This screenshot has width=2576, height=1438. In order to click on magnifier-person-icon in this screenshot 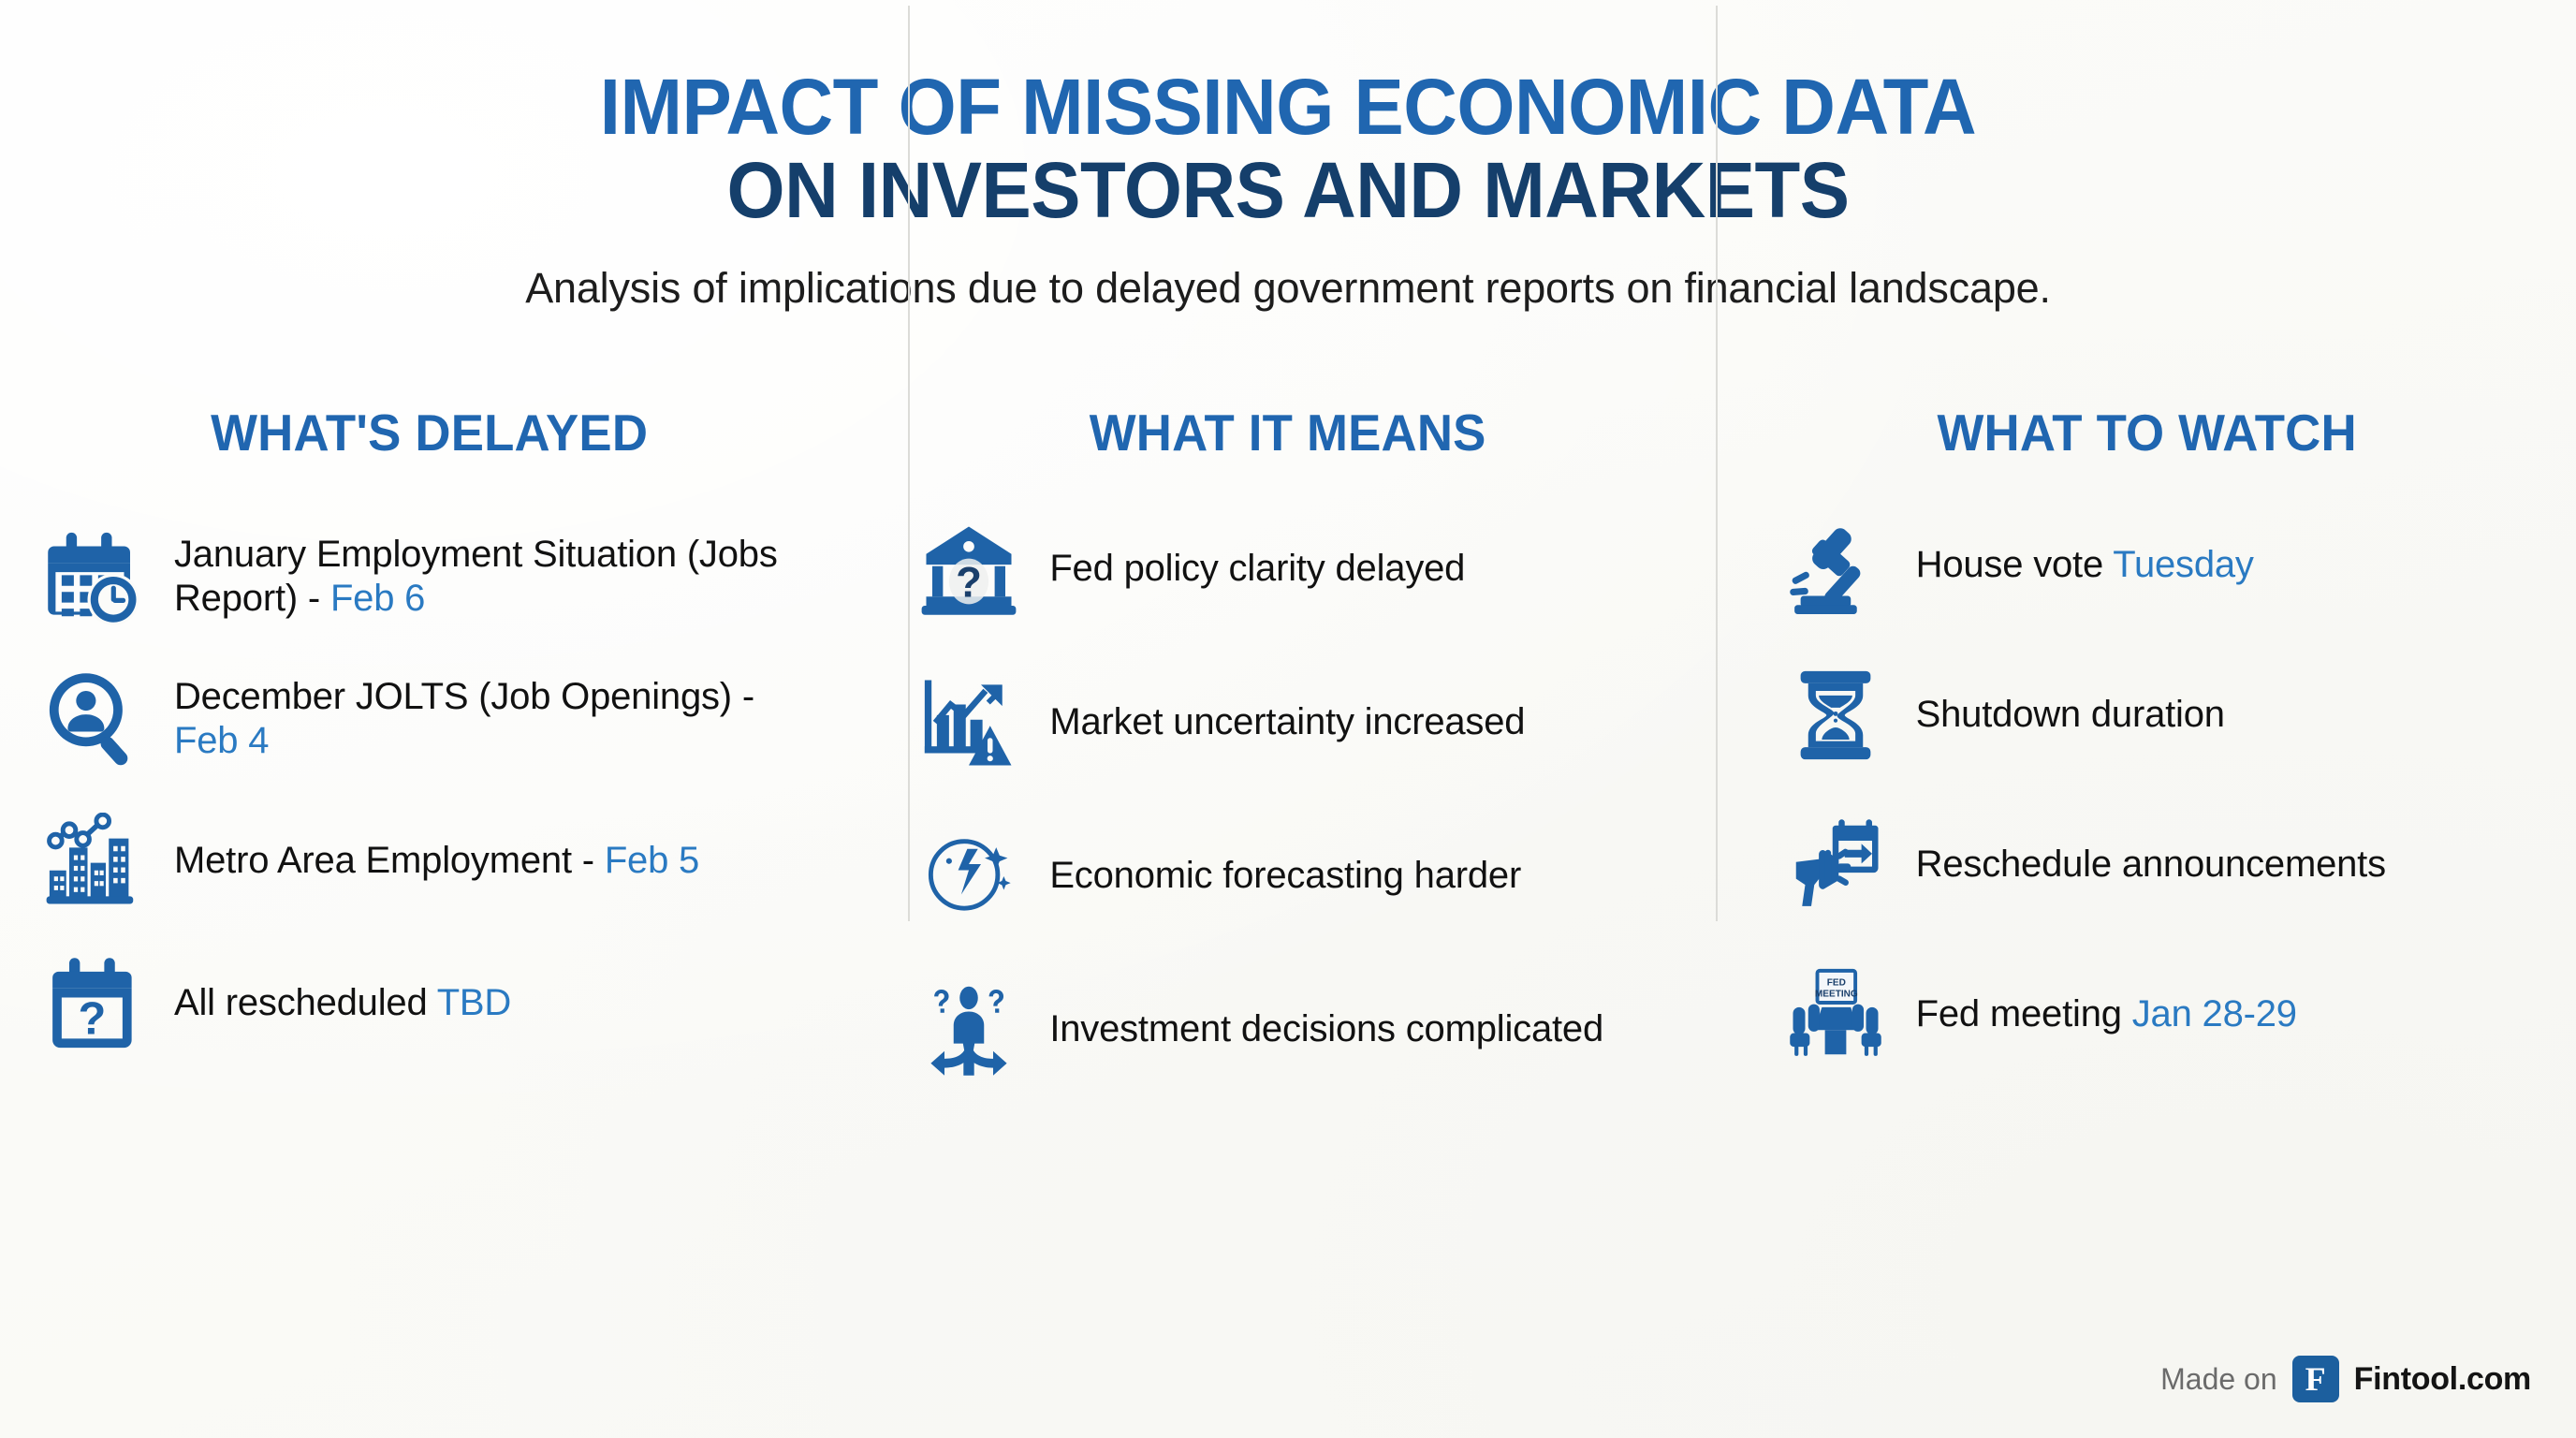, I will do `click(93, 719)`.